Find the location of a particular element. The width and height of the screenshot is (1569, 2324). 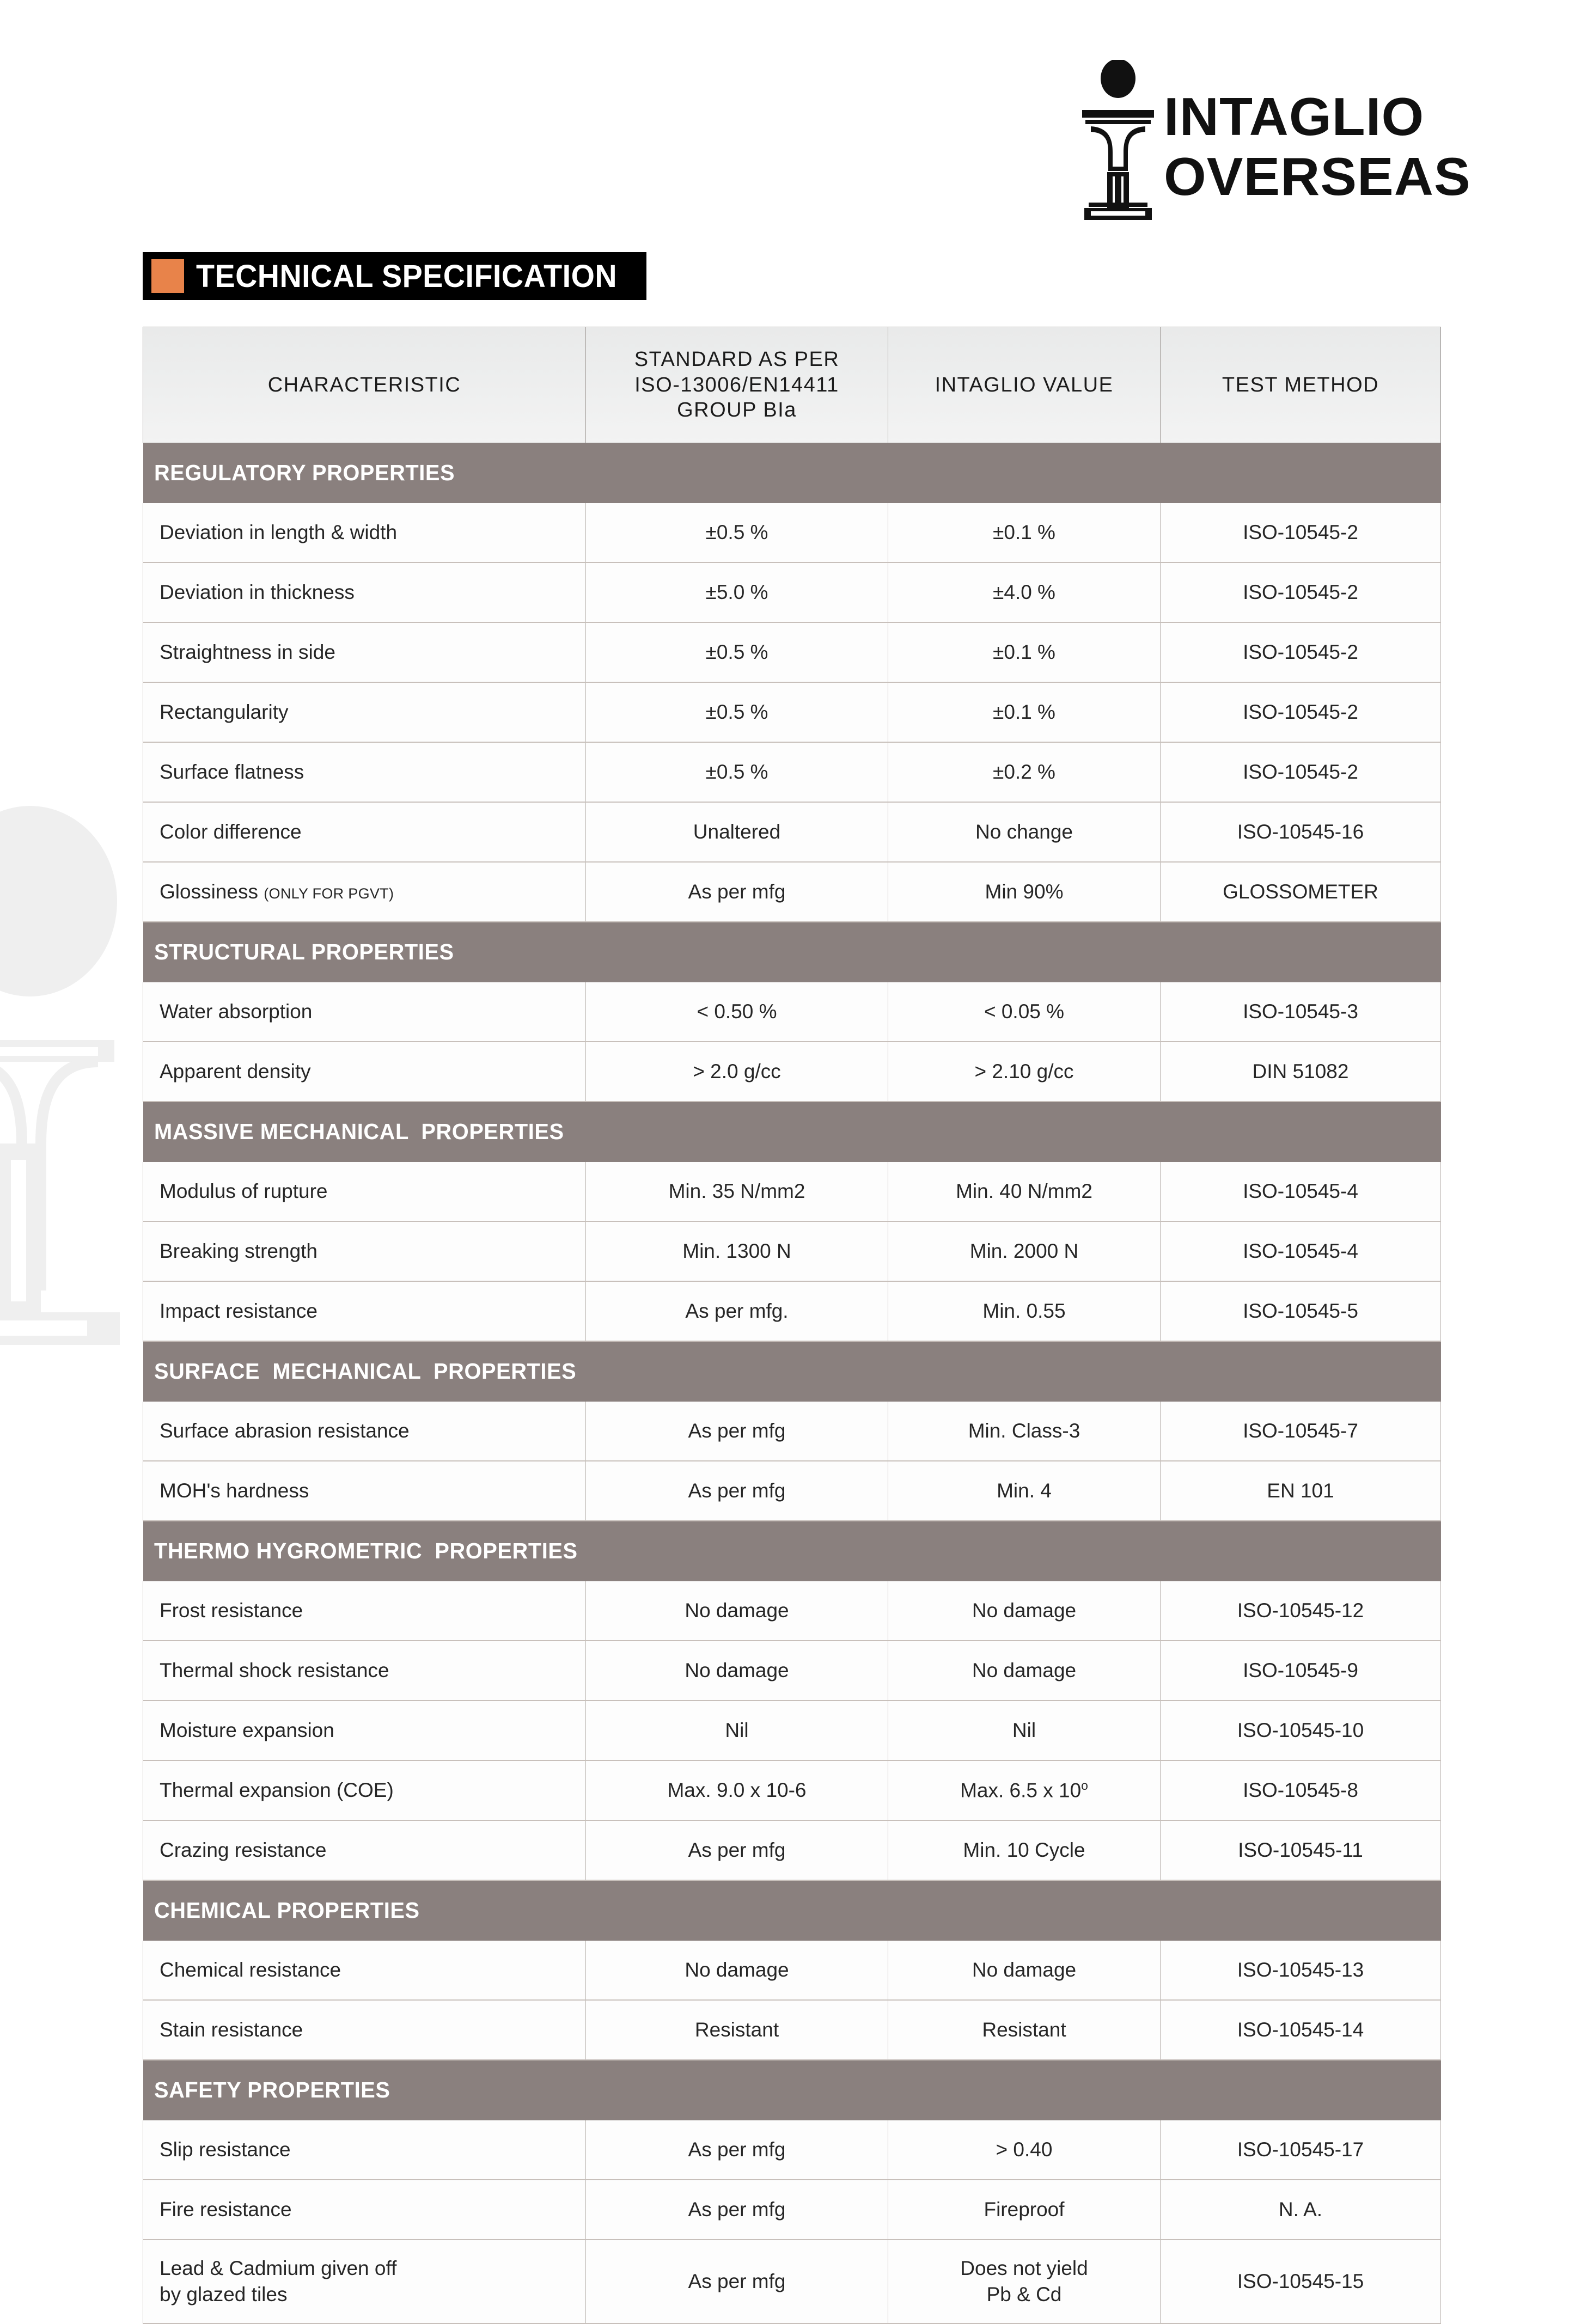

cell-intaglio-value: Nil is located at coordinates (1024, 1731).